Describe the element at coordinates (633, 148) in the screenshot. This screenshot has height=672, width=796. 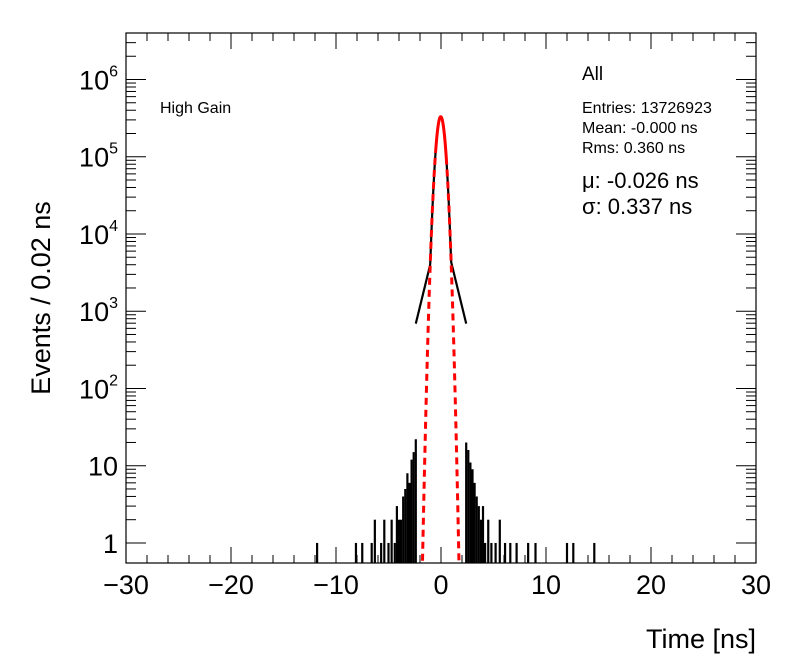
I see `stats-rms: Rms: 0.360 ns` at that location.